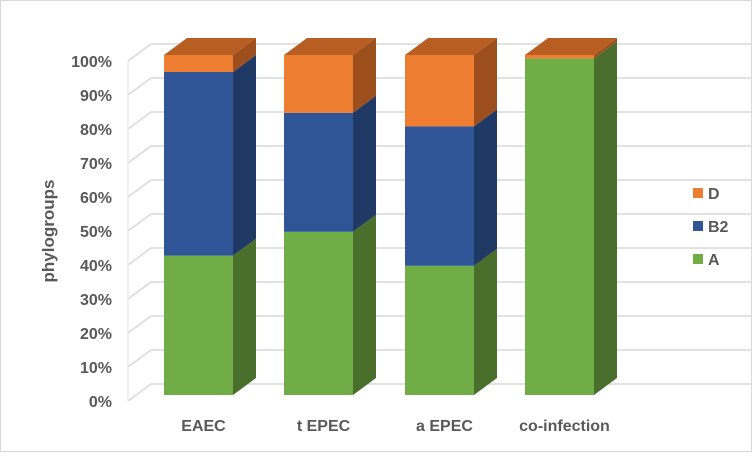 Image resolution: width=752 pixels, height=456 pixels. Describe the element at coordinates (395, 426) in the screenshot. I see `x-tick-labels: EAEC t EPEC a EPEC co-infection` at that location.